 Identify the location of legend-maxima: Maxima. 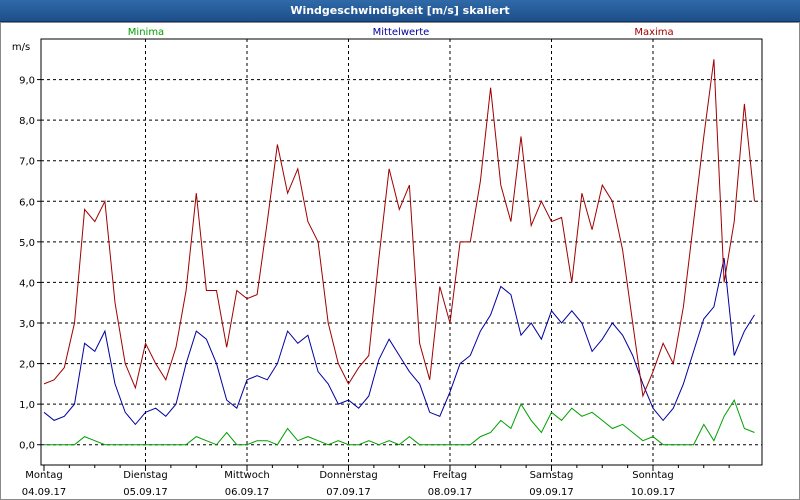
(653, 32).